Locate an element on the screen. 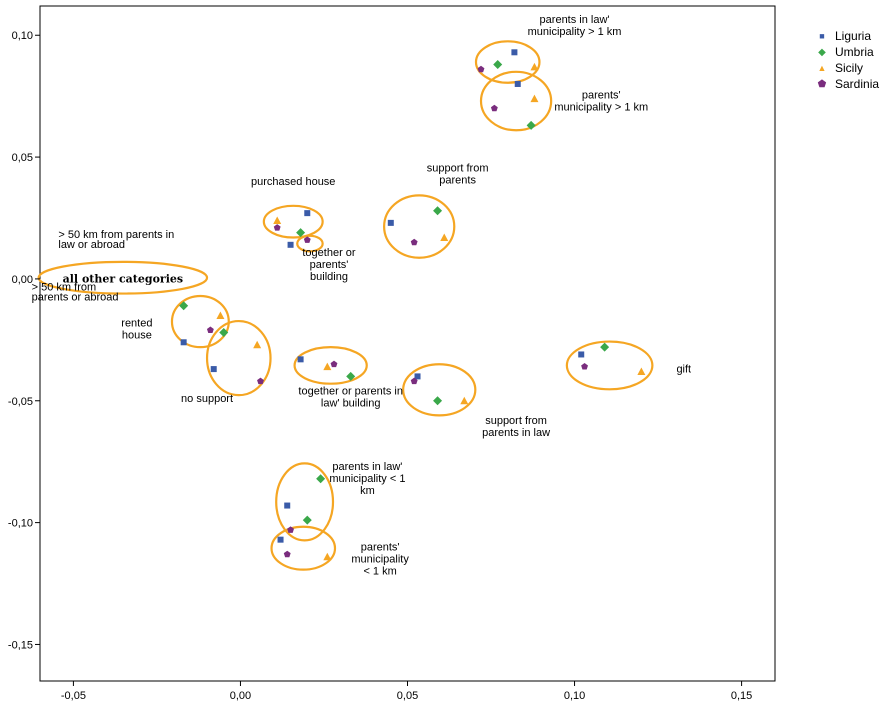 Image resolution: width=894 pixels, height=708 pixels. annotation-line: house is located at coordinates (137, 335).